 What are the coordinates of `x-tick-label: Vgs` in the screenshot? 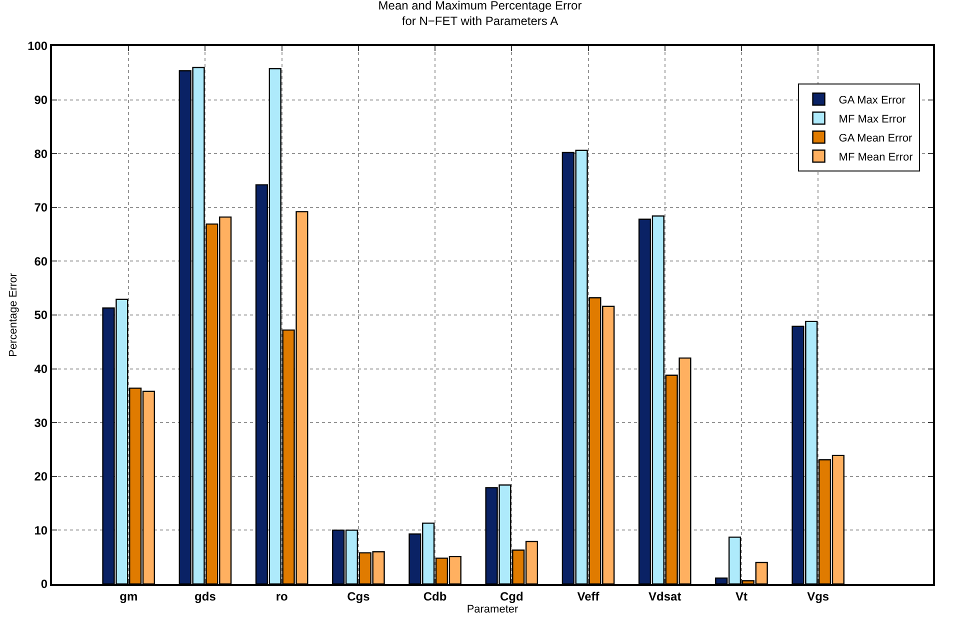 It's located at (818, 596).